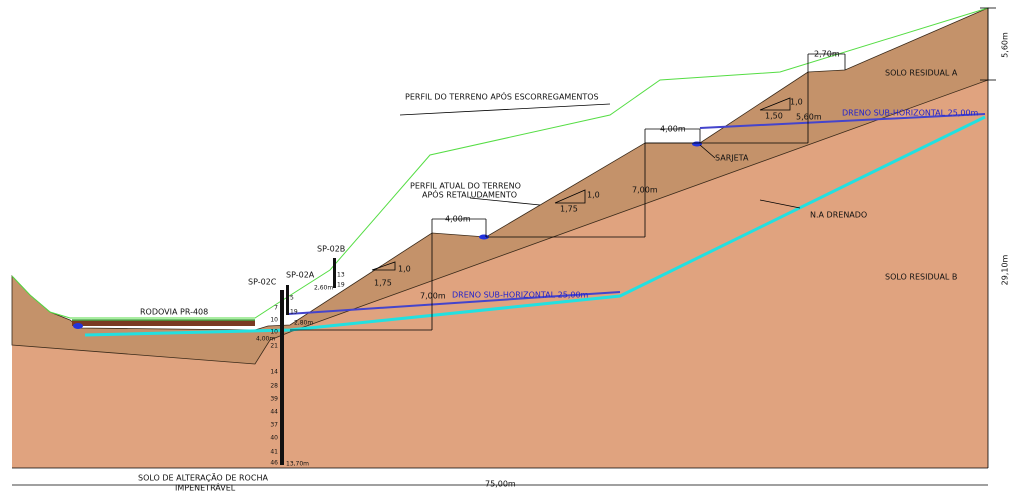 This screenshot has width=1024, height=497. I want to click on spt-values: 7 10 10 21 14 28 39 44 37 40 41 46 5 19 13 19, so click(307, 369).